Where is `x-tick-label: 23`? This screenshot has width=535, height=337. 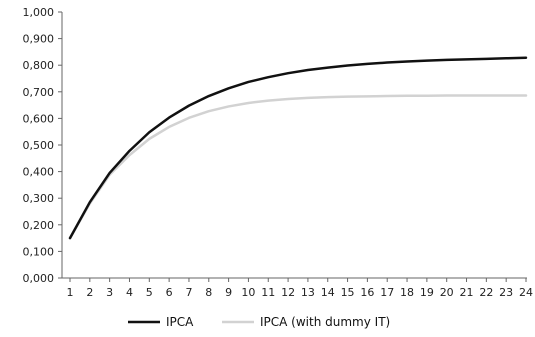 x-tick-label: 23 is located at coordinates (506, 292).